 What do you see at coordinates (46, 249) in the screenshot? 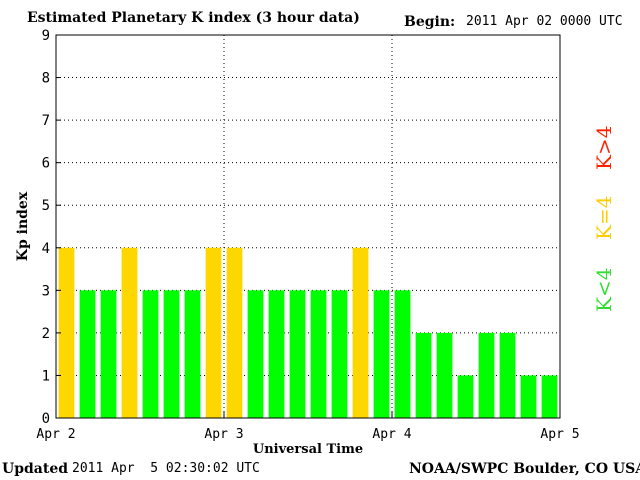
I see `y-tick-label: 4` at bounding box center [46, 249].